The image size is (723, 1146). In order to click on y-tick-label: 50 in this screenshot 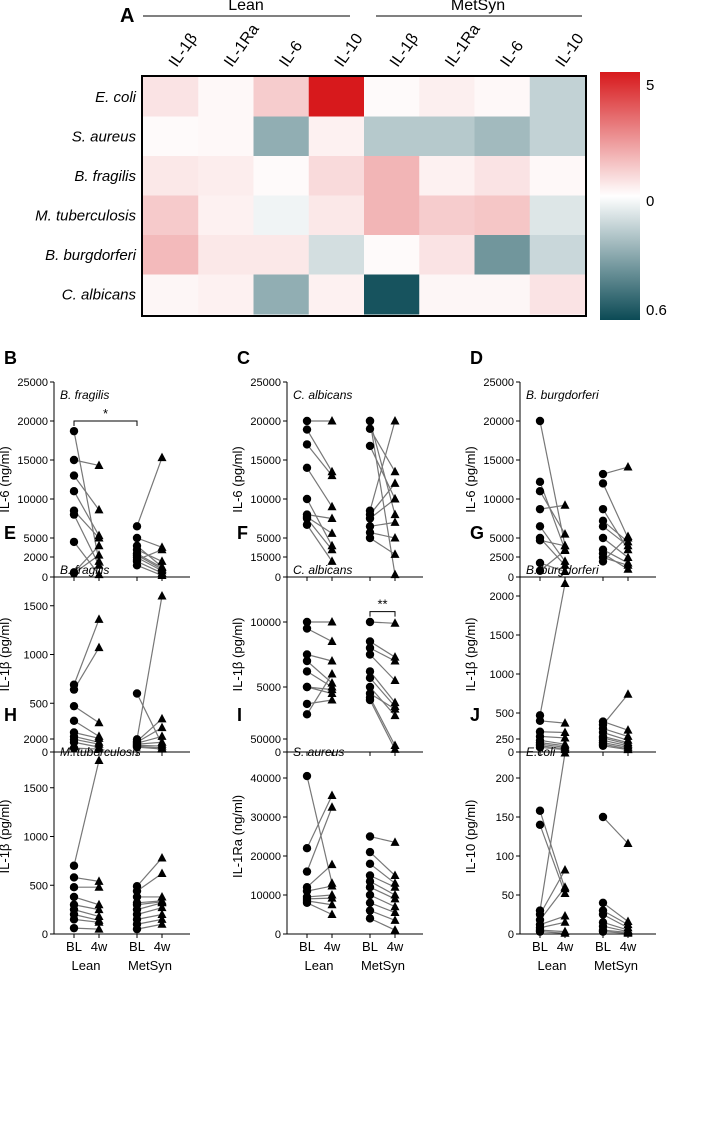, I will do `click(508, 896)`.